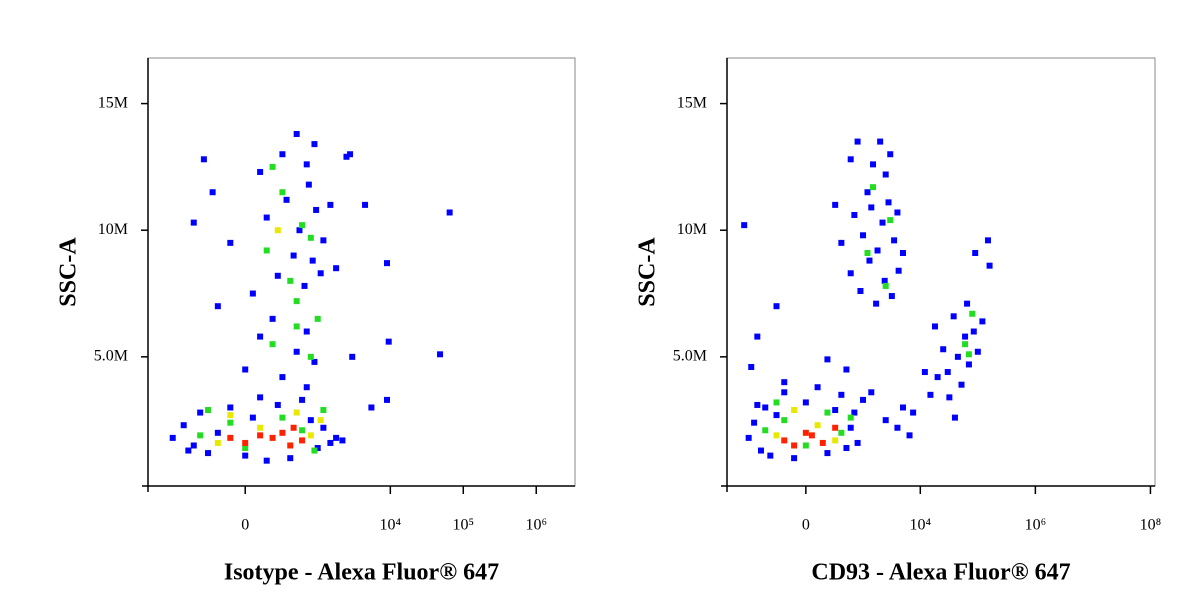 Image resolution: width=1200 pixels, height=600 pixels. Describe the element at coordinates (361, 573) in the screenshot. I see `x-axis-label: Isotype - Alexa Fluor® 647` at that location.